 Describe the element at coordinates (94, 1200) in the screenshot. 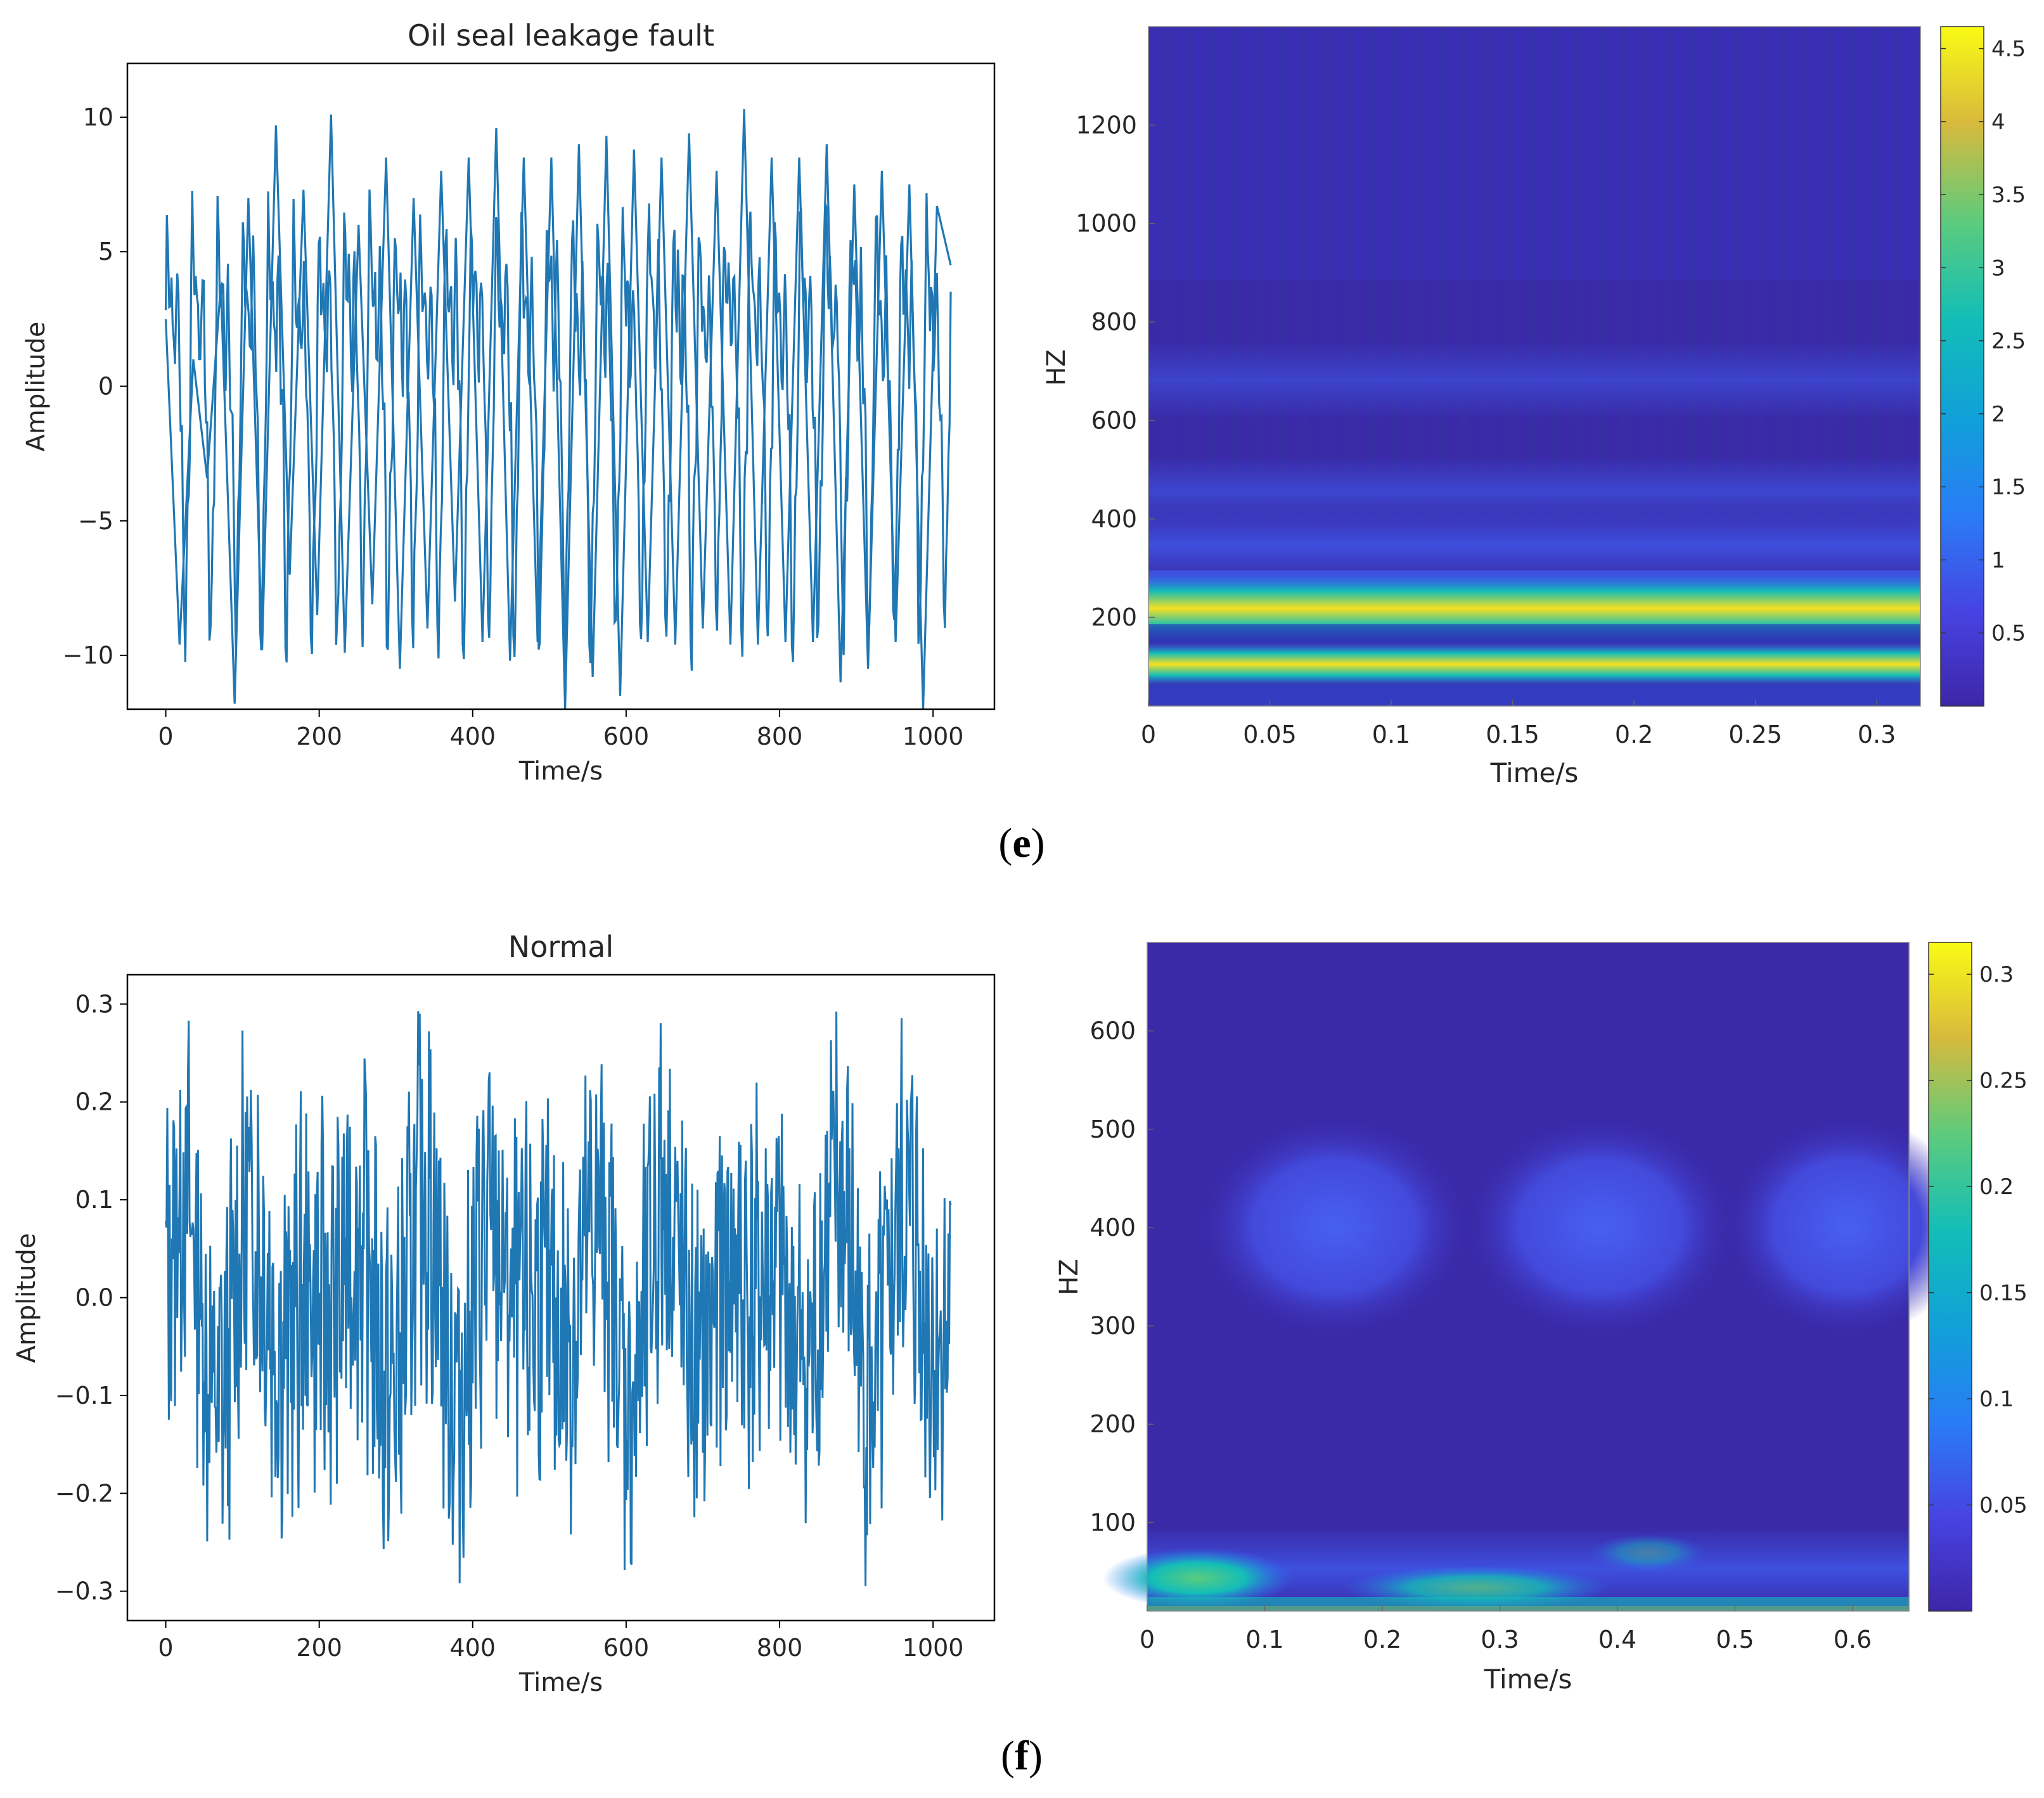

I see `y-tick-label: 0.1` at that location.